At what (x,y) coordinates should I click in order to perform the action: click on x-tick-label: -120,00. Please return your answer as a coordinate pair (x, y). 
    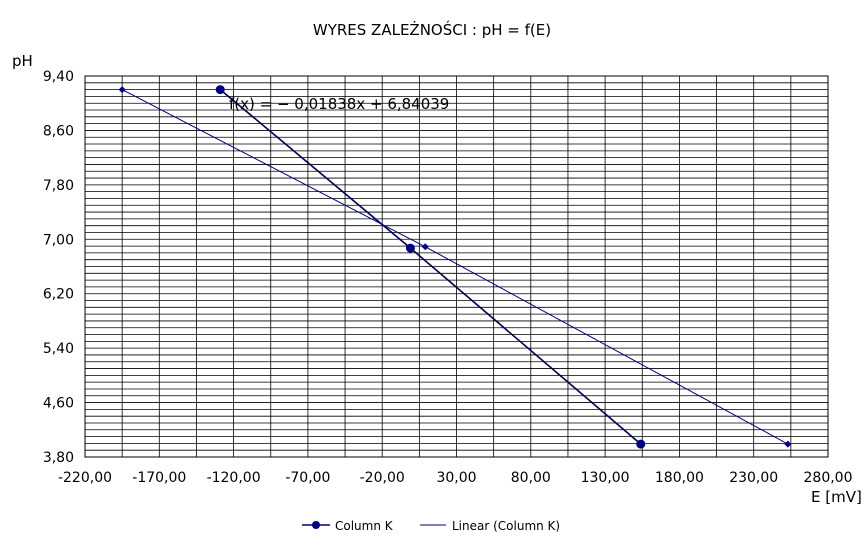
    Looking at the image, I should click on (234, 478).